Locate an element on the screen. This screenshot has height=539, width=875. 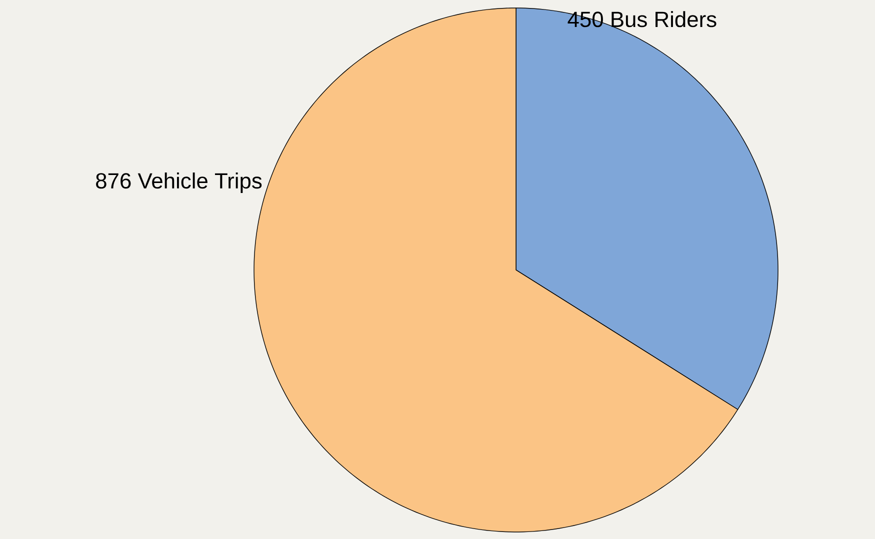
slice-label: Bus Riders is located at coordinates (664, 19).